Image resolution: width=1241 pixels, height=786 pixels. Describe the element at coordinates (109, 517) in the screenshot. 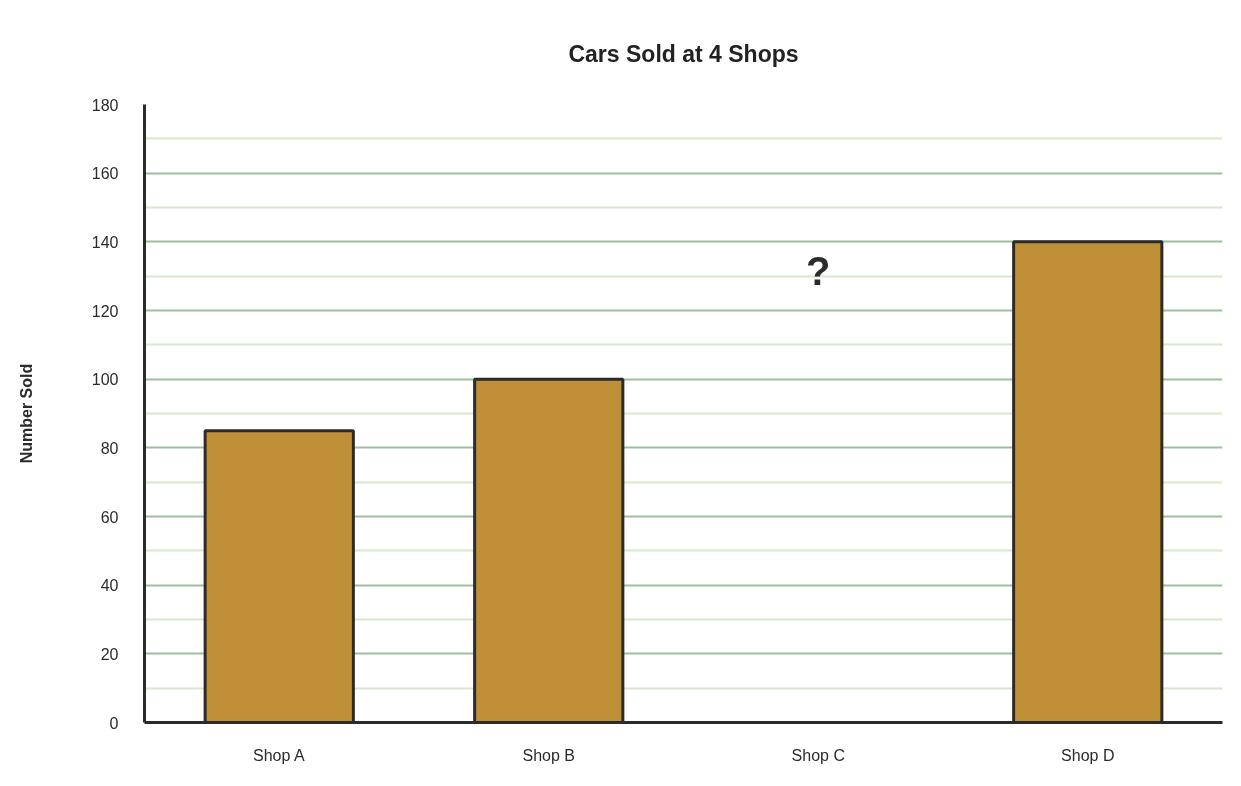

I see `y-tick-label: 60` at that location.